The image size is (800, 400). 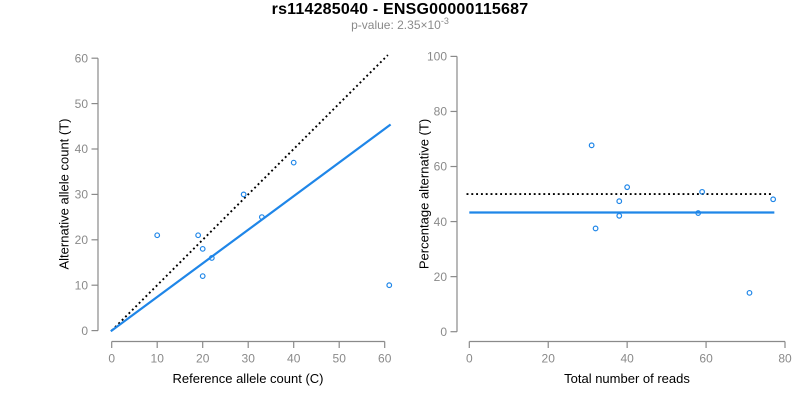 I want to click on x-tick-label: 10, so click(x=158, y=359).